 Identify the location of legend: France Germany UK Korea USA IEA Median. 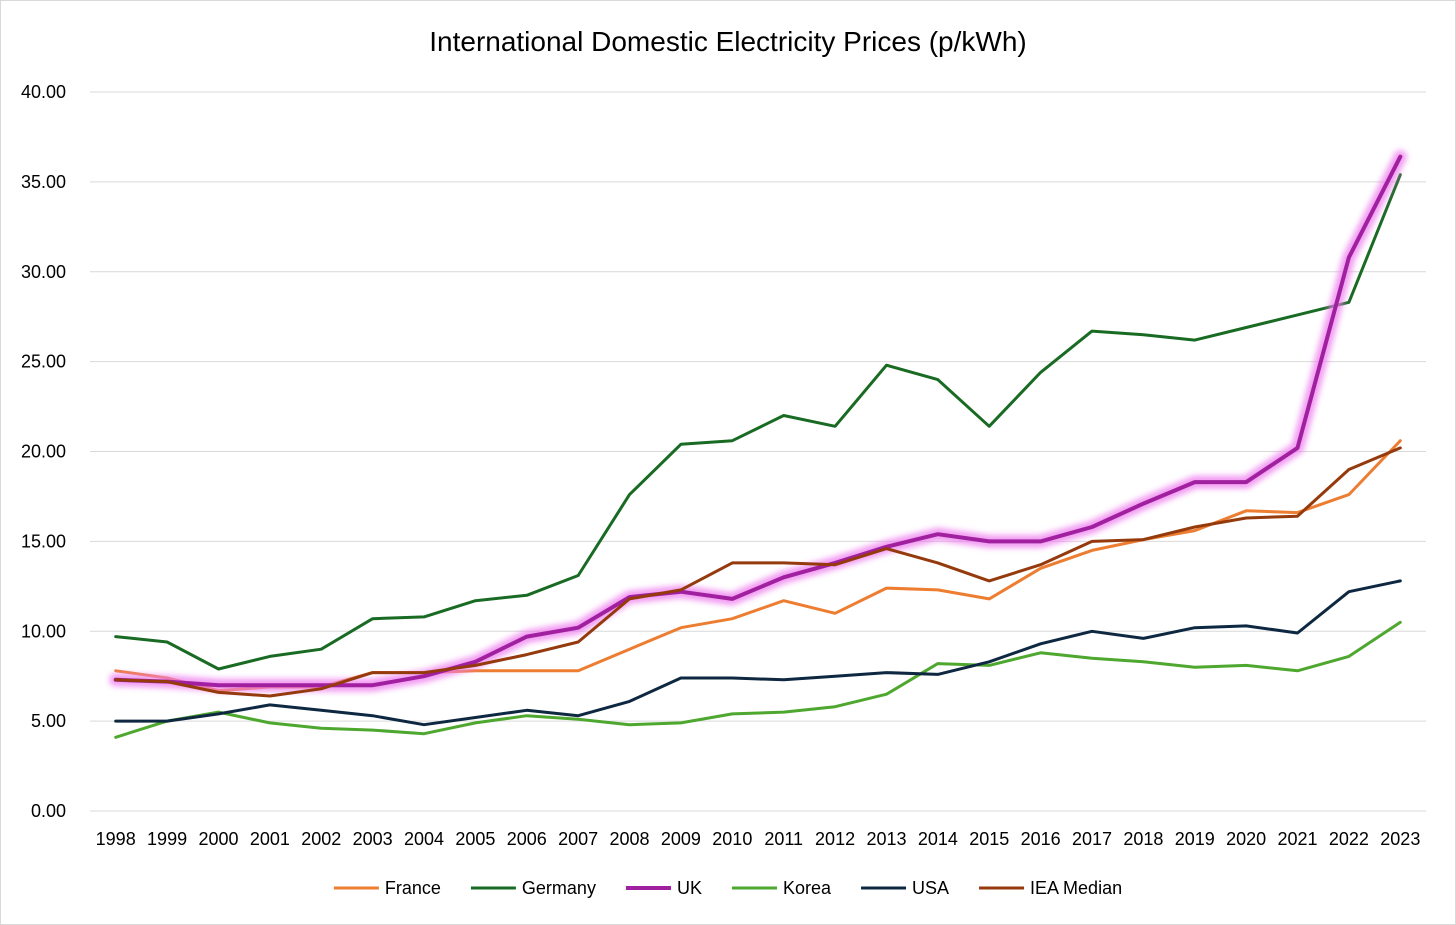
(727, 888).